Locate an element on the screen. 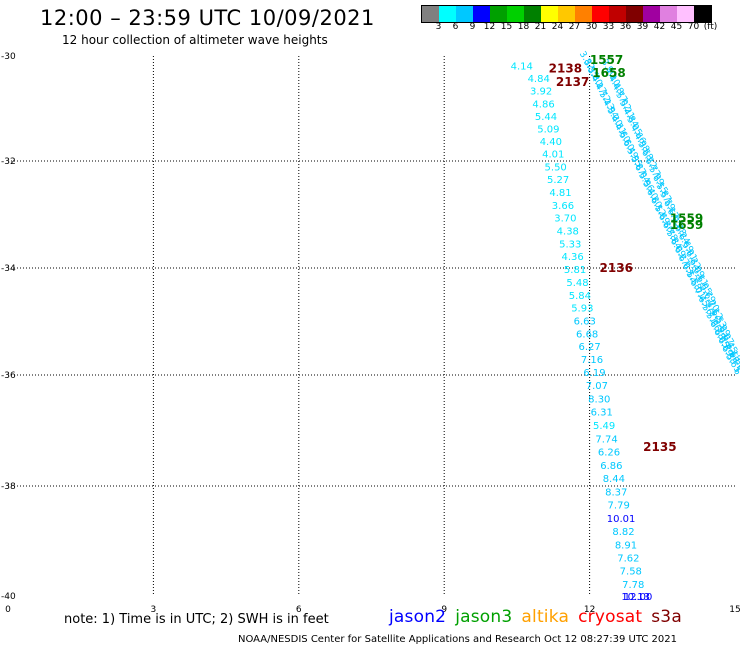 The width and height of the screenshot is (740, 650). legend-label-14: 45 is located at coordinates (676, 27).